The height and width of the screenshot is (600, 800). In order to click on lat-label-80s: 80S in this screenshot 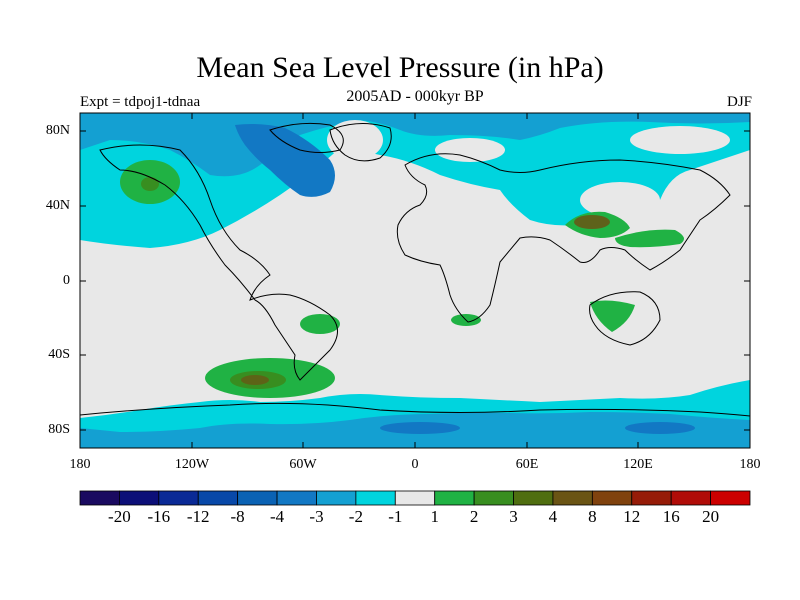, I will do `click(59, 429)`.